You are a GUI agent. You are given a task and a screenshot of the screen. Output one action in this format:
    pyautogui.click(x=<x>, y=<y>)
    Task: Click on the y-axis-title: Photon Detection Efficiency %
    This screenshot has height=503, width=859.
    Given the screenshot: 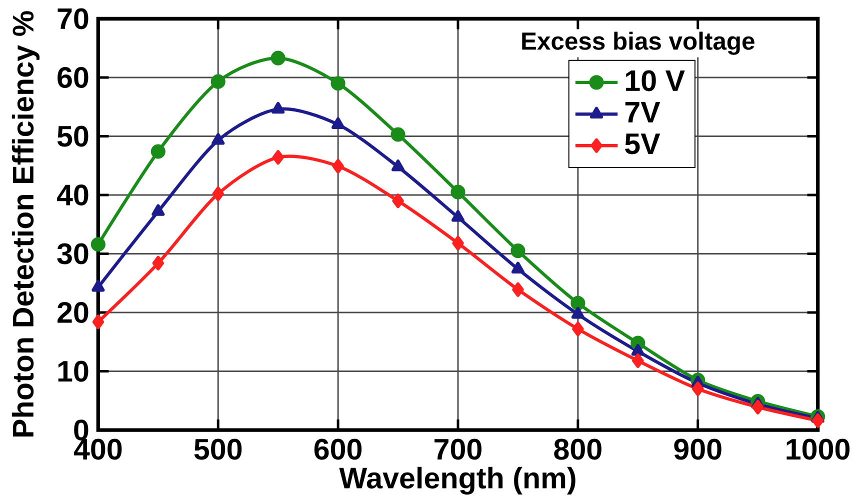 What is the action you would take?
    pyautogui.click(x=26, y=224)
    